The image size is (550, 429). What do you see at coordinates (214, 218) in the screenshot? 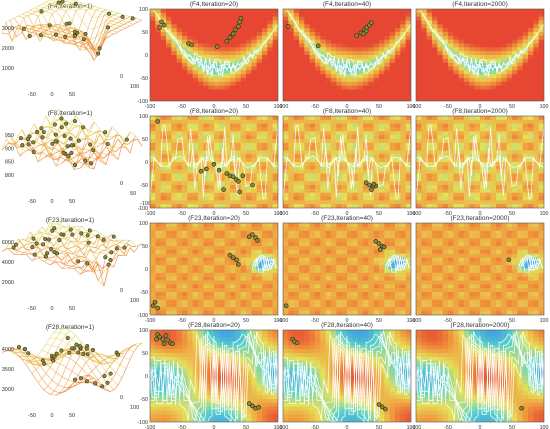
I see `panel-title: (F23,Iteration=20)` at bounding box center [214, 218].